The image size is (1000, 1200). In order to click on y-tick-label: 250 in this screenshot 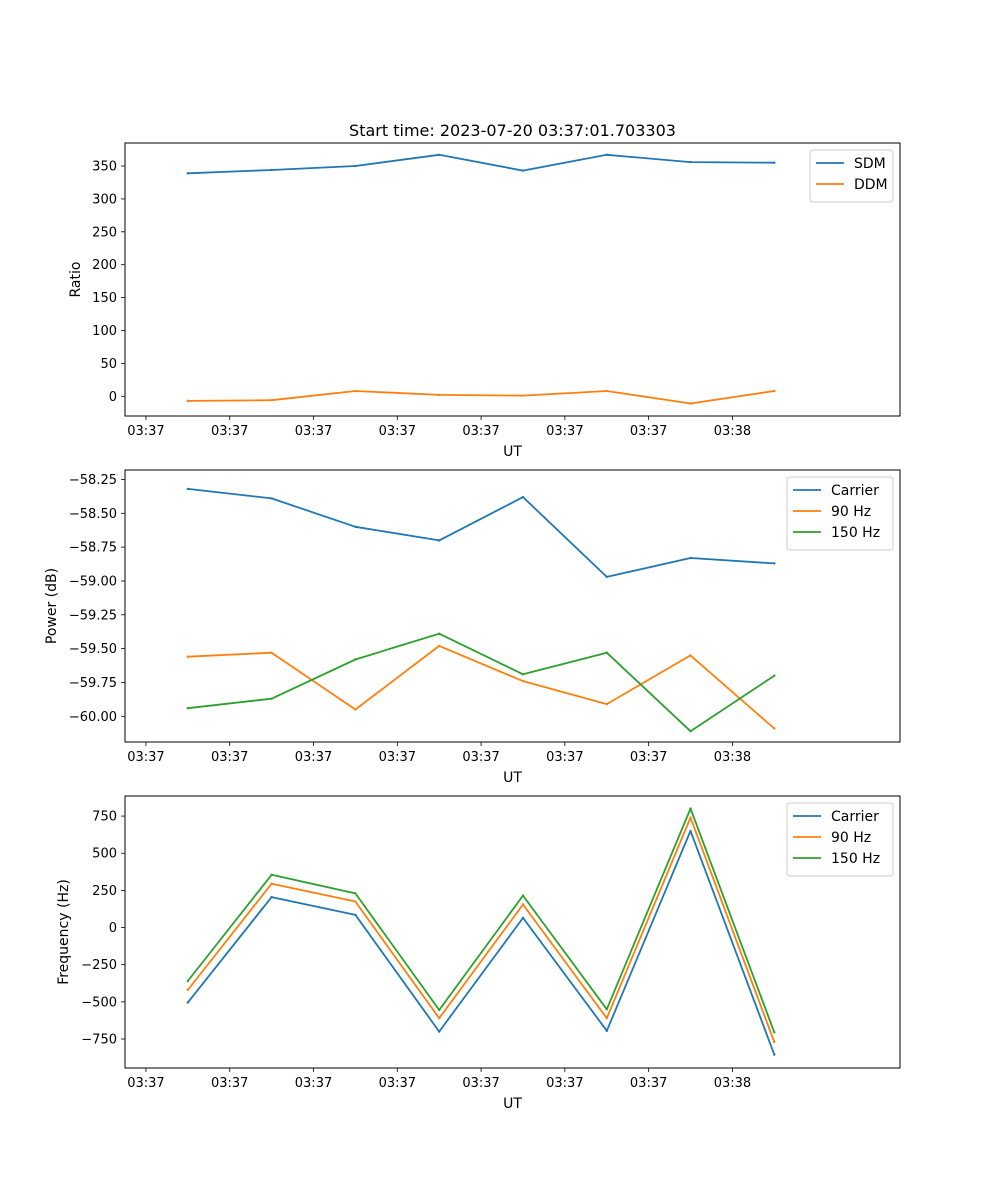, I will do `click(104, 232)`.